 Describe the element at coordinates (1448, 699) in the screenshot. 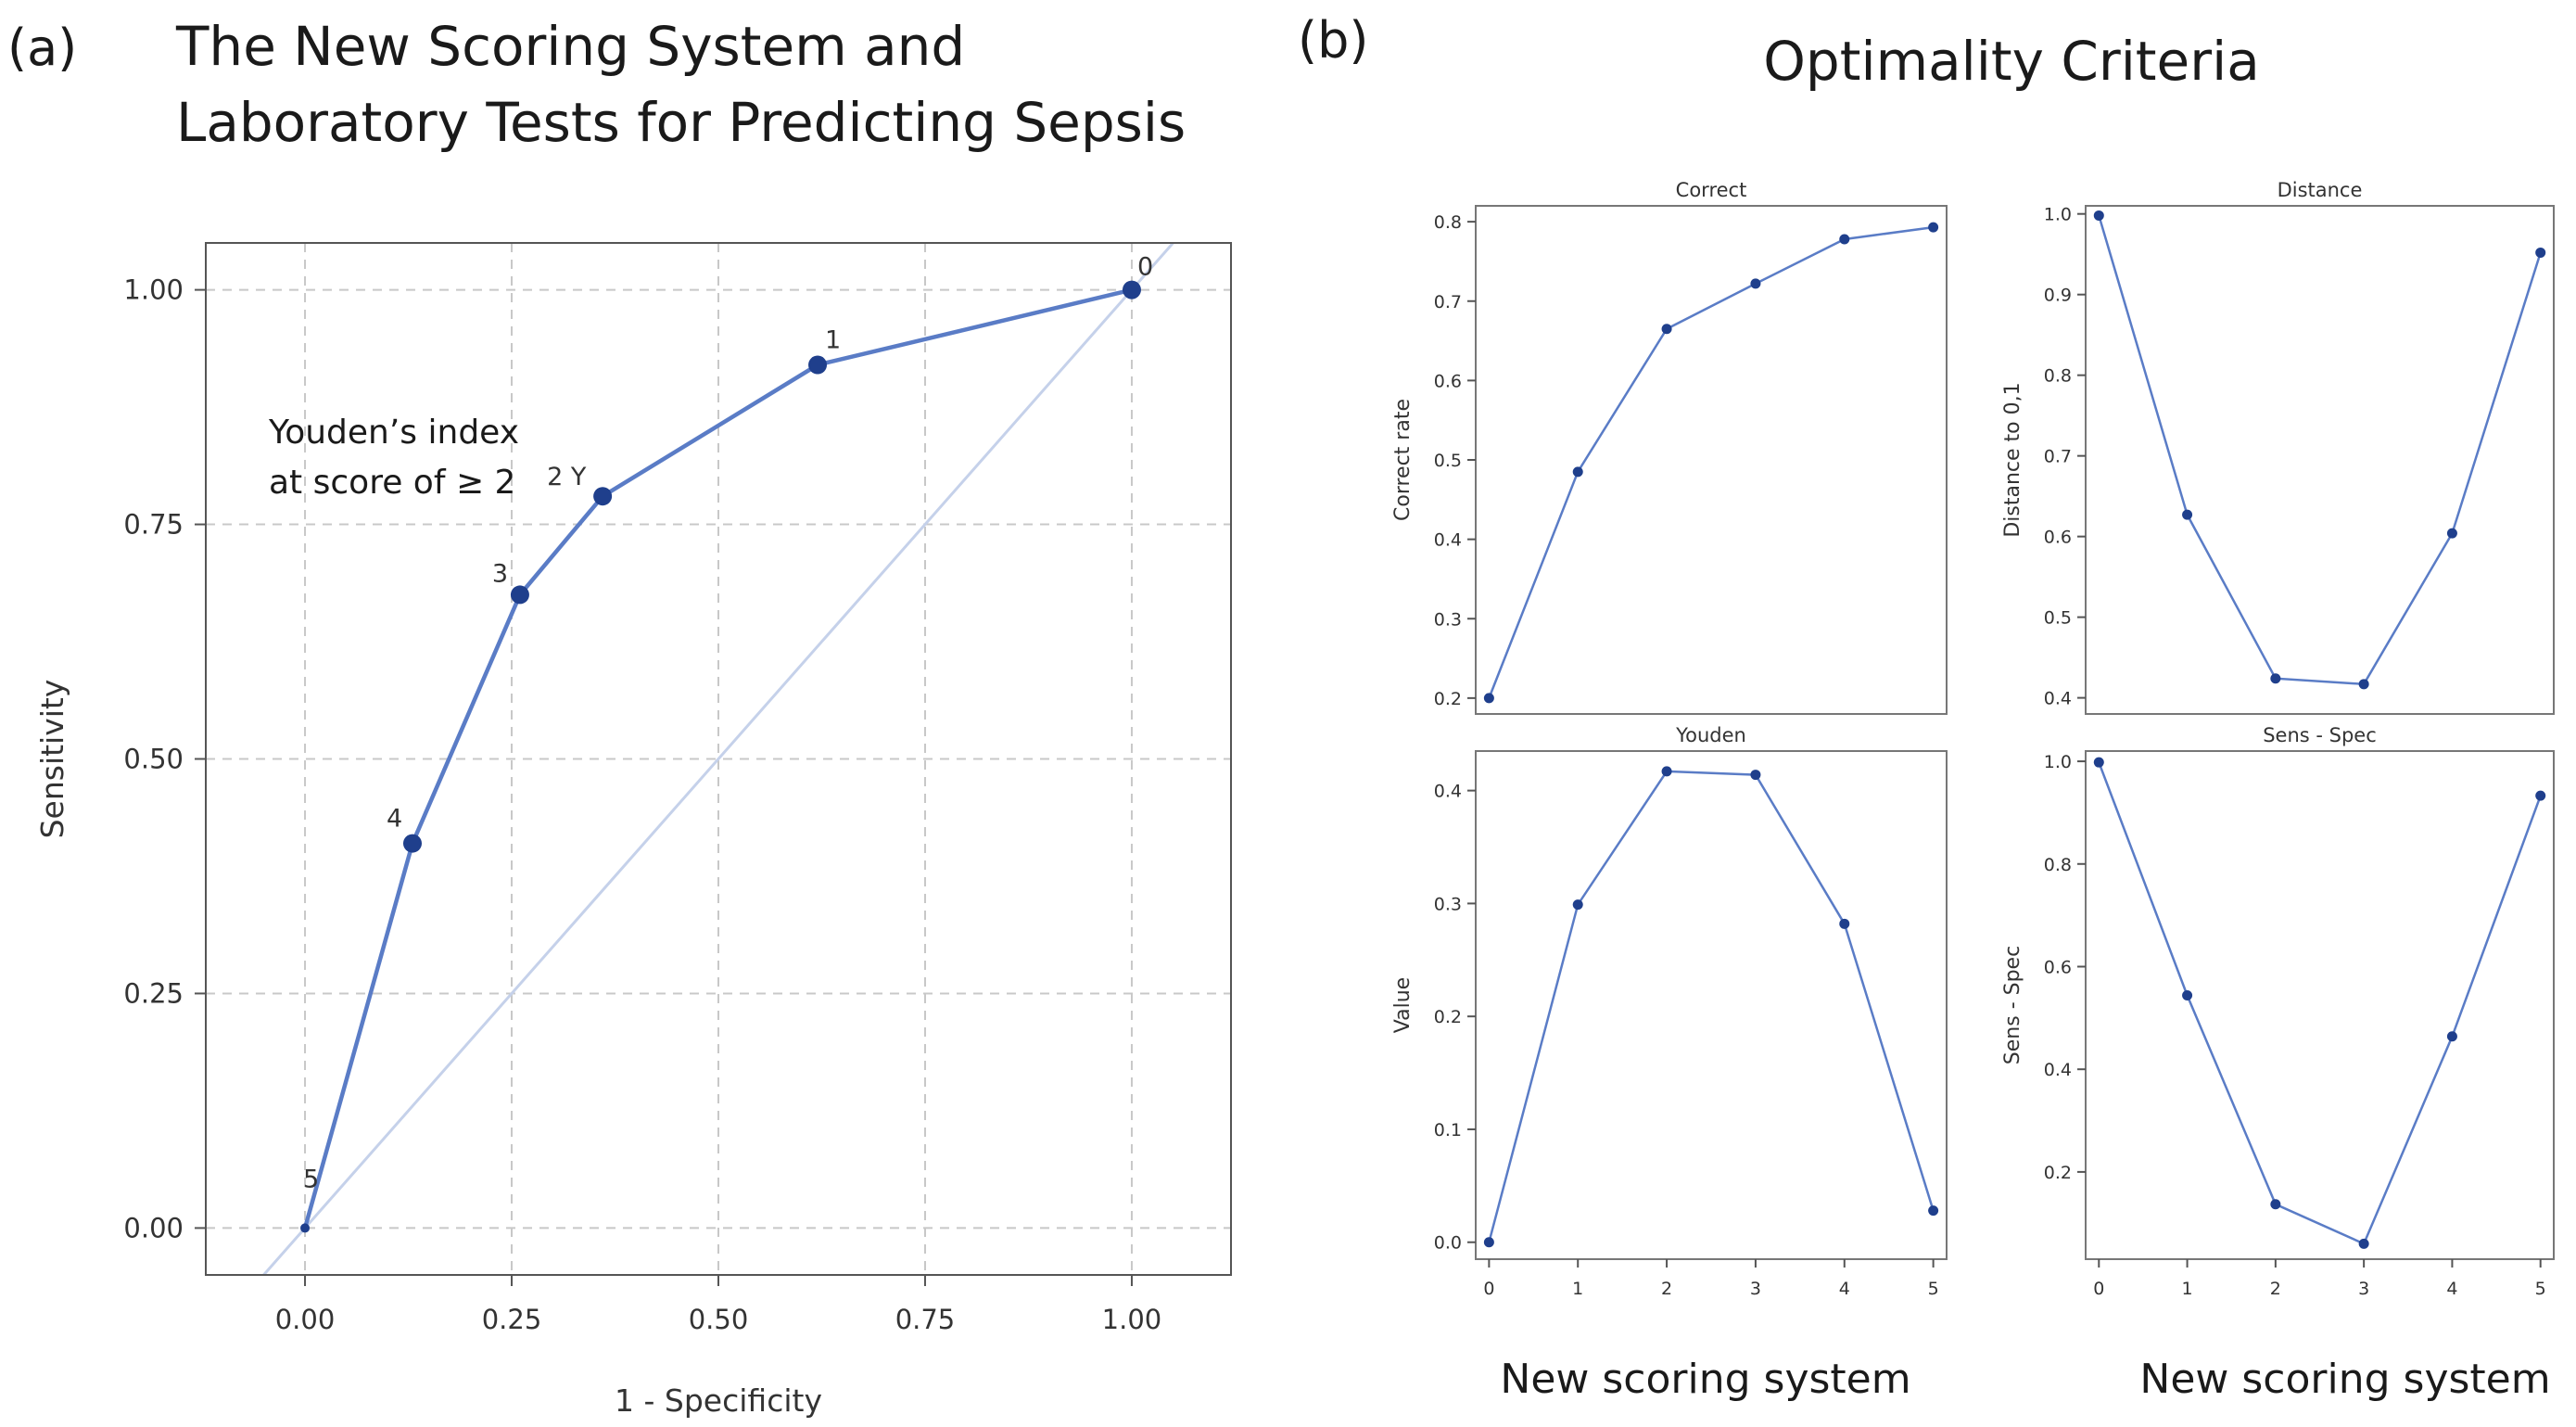

I see `correct-y-tick-label: 0.2` at that location.